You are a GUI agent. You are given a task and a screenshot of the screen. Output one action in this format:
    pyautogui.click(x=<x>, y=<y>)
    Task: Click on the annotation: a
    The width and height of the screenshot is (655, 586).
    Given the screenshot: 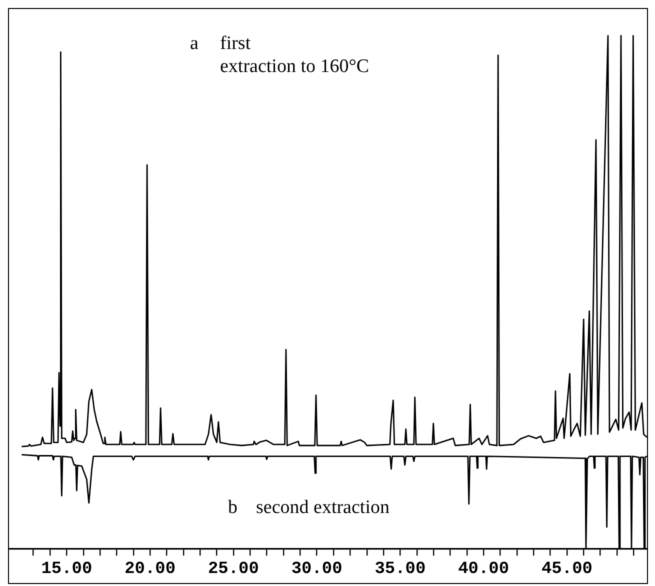 What is the action you would take?
    pyautogui.click(x=194, y=43)
    